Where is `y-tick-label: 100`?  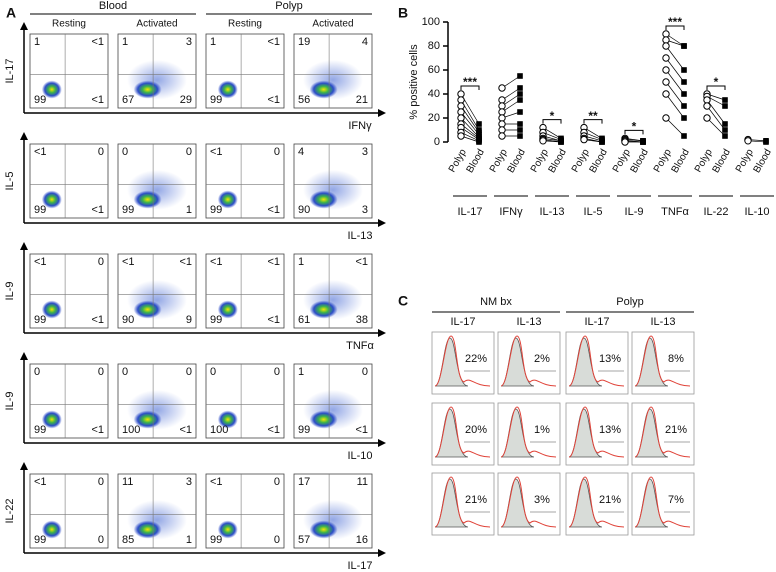
y-tick-label: 100 is located at coordinates (431, 22).